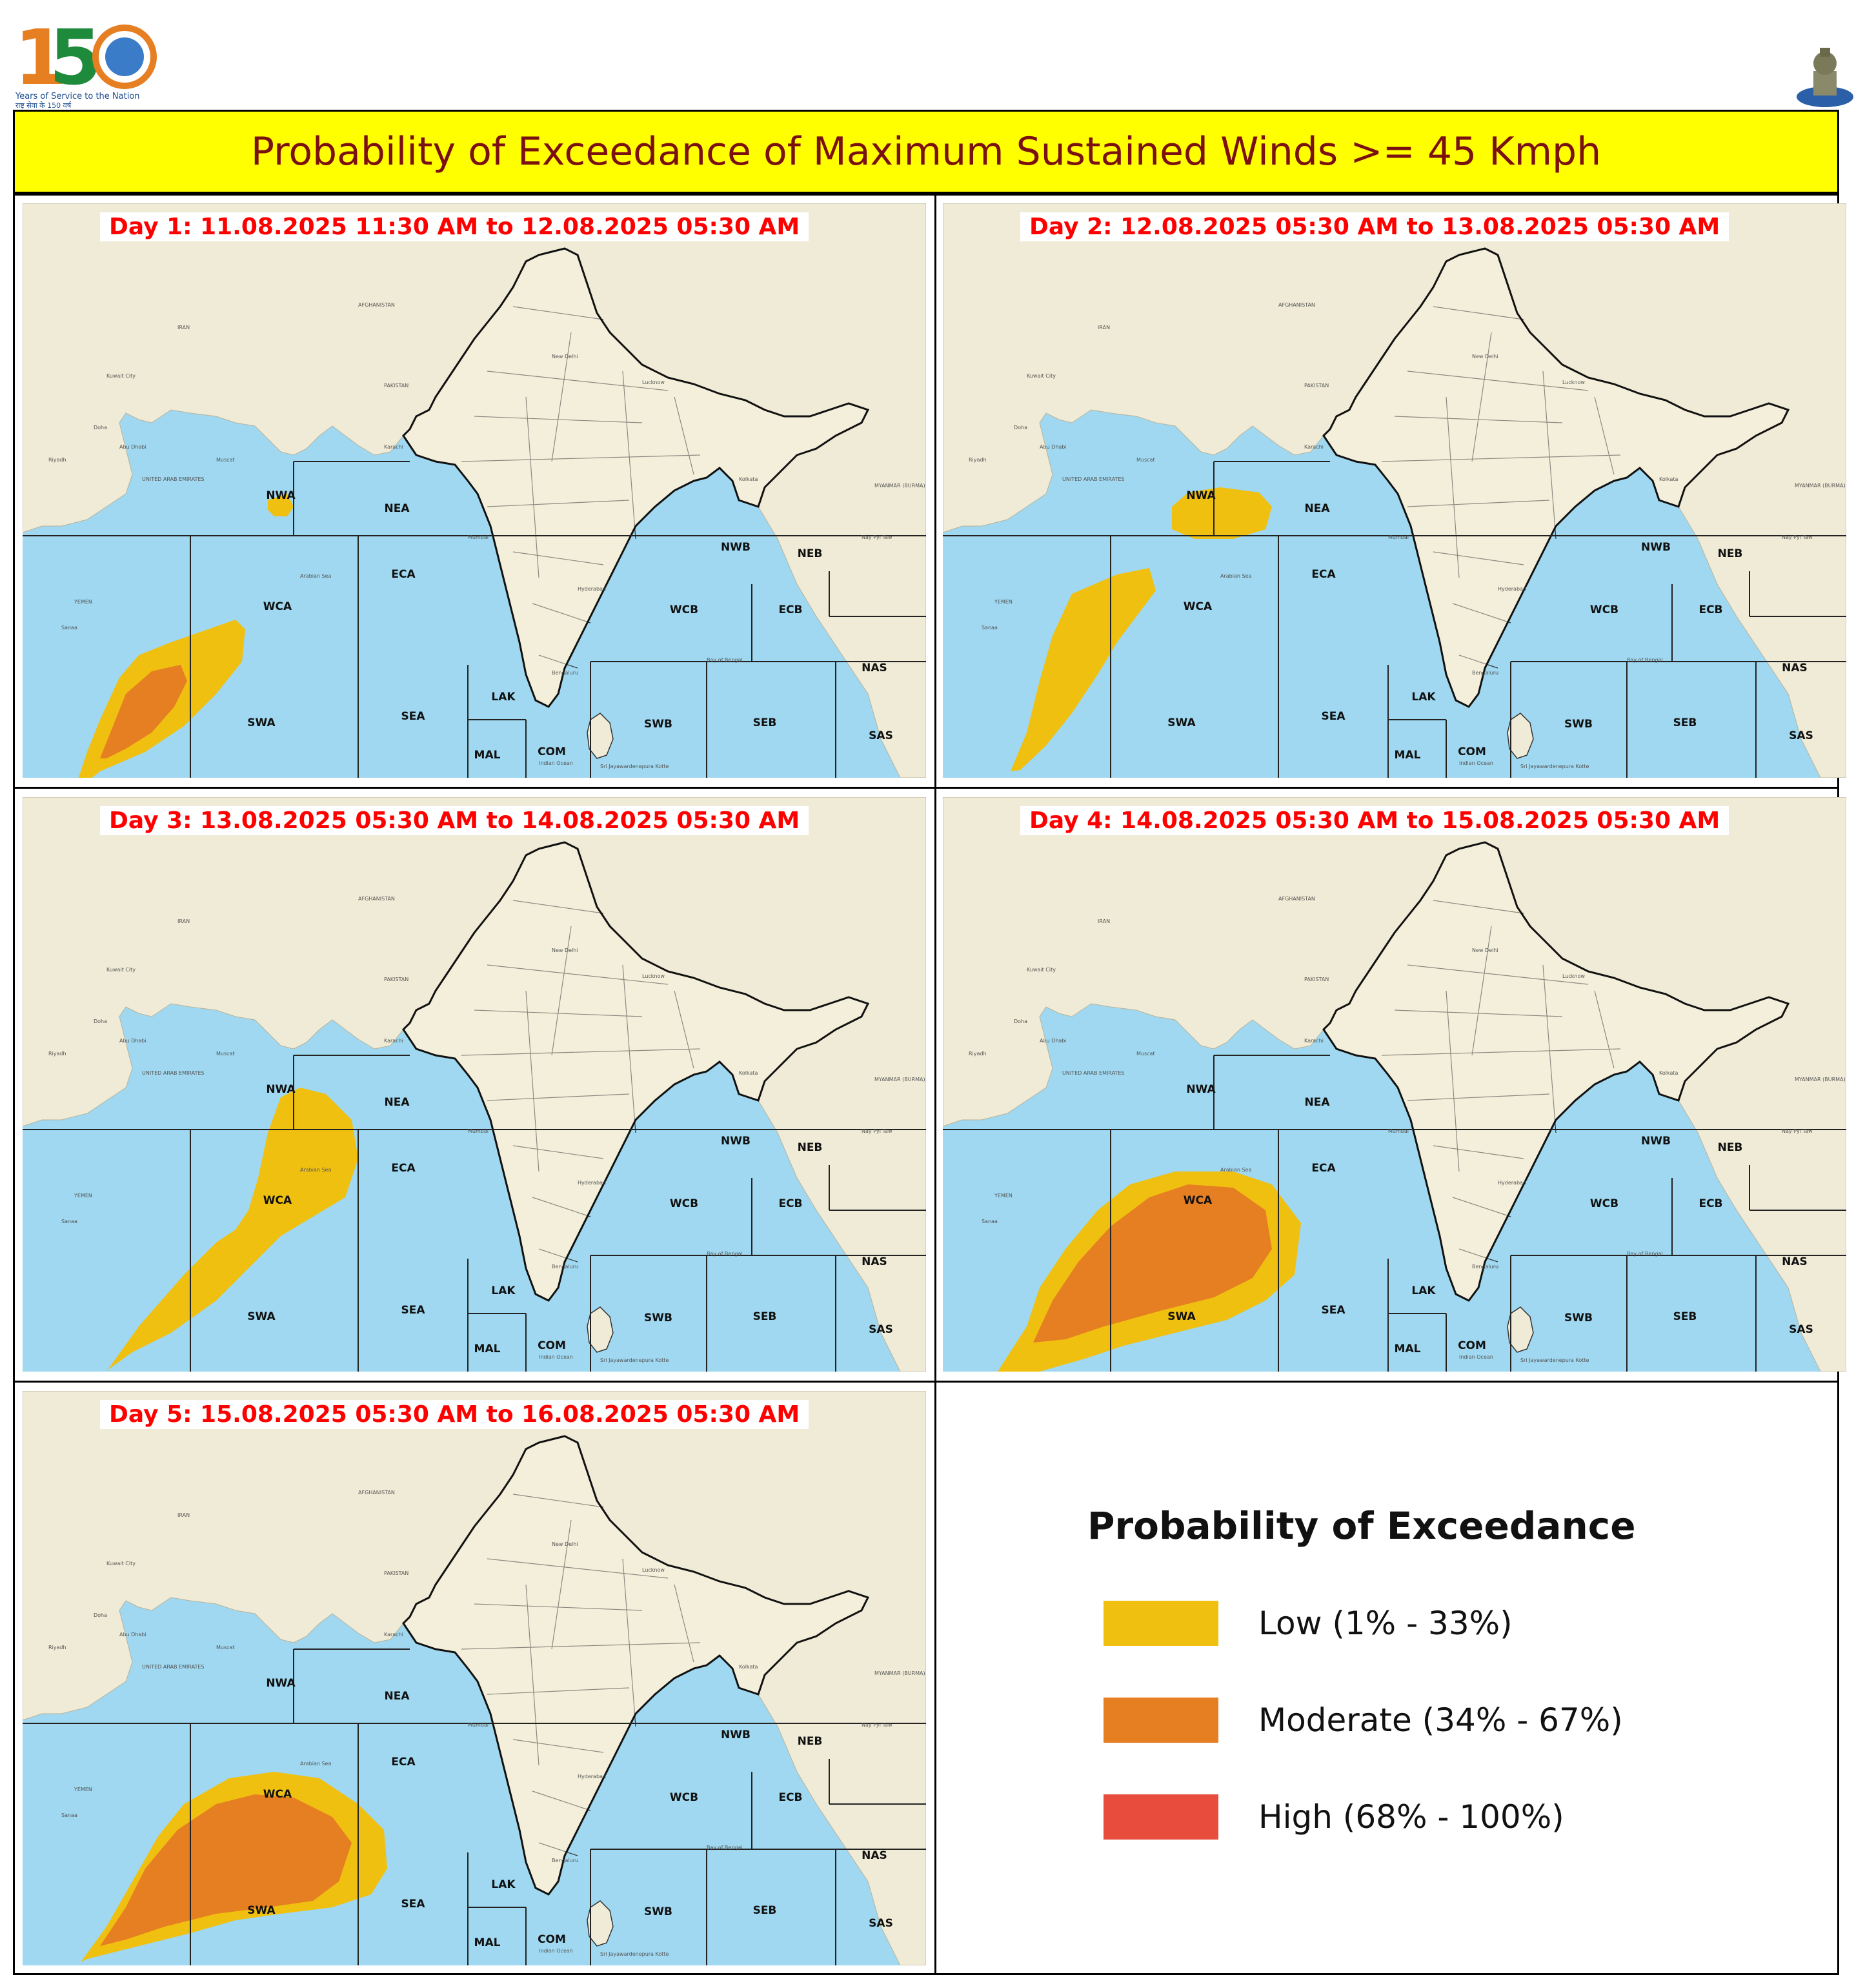 The height and width of the screenshot is (1988, 1865). Describe the element at coordinates (1053, 1041) in the screenshot. I see `place-abu_dhabi: Abu Dhabi` at that location.